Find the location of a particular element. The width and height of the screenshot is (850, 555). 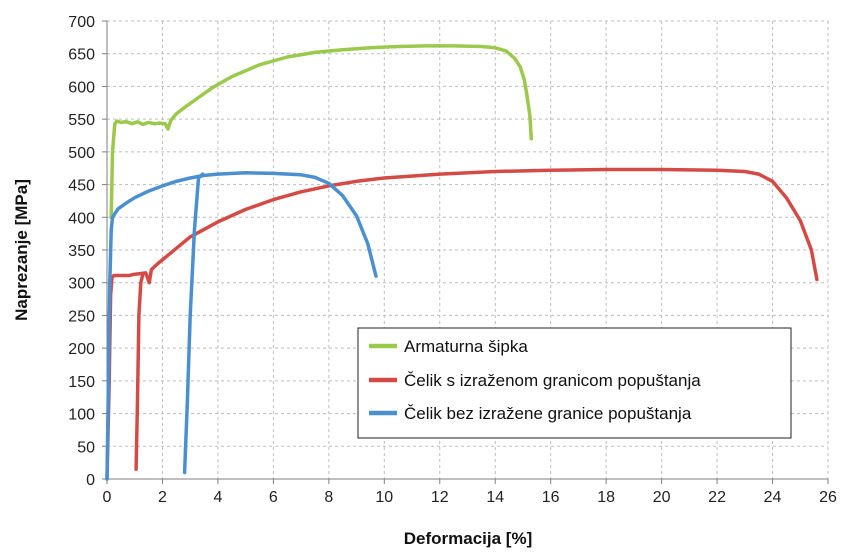

x-tick-label: 6 is located at coordinates (273, 497).